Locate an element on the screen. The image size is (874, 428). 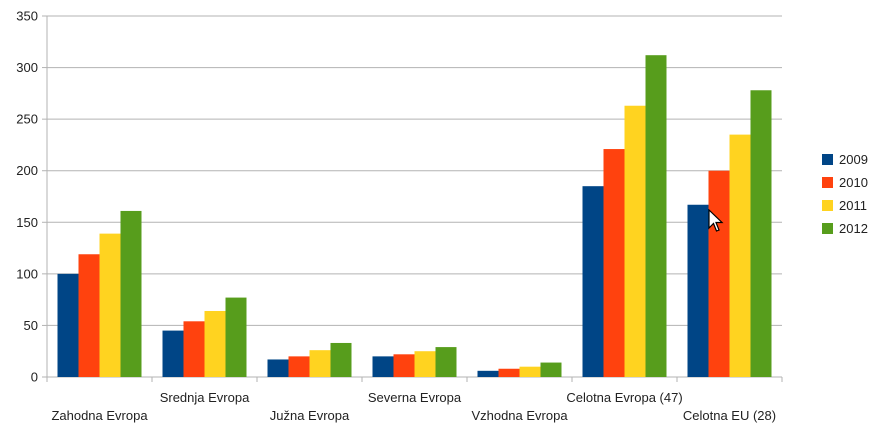
x-category-label: Vzhodna Evropa is located at coordinates (519, 415).